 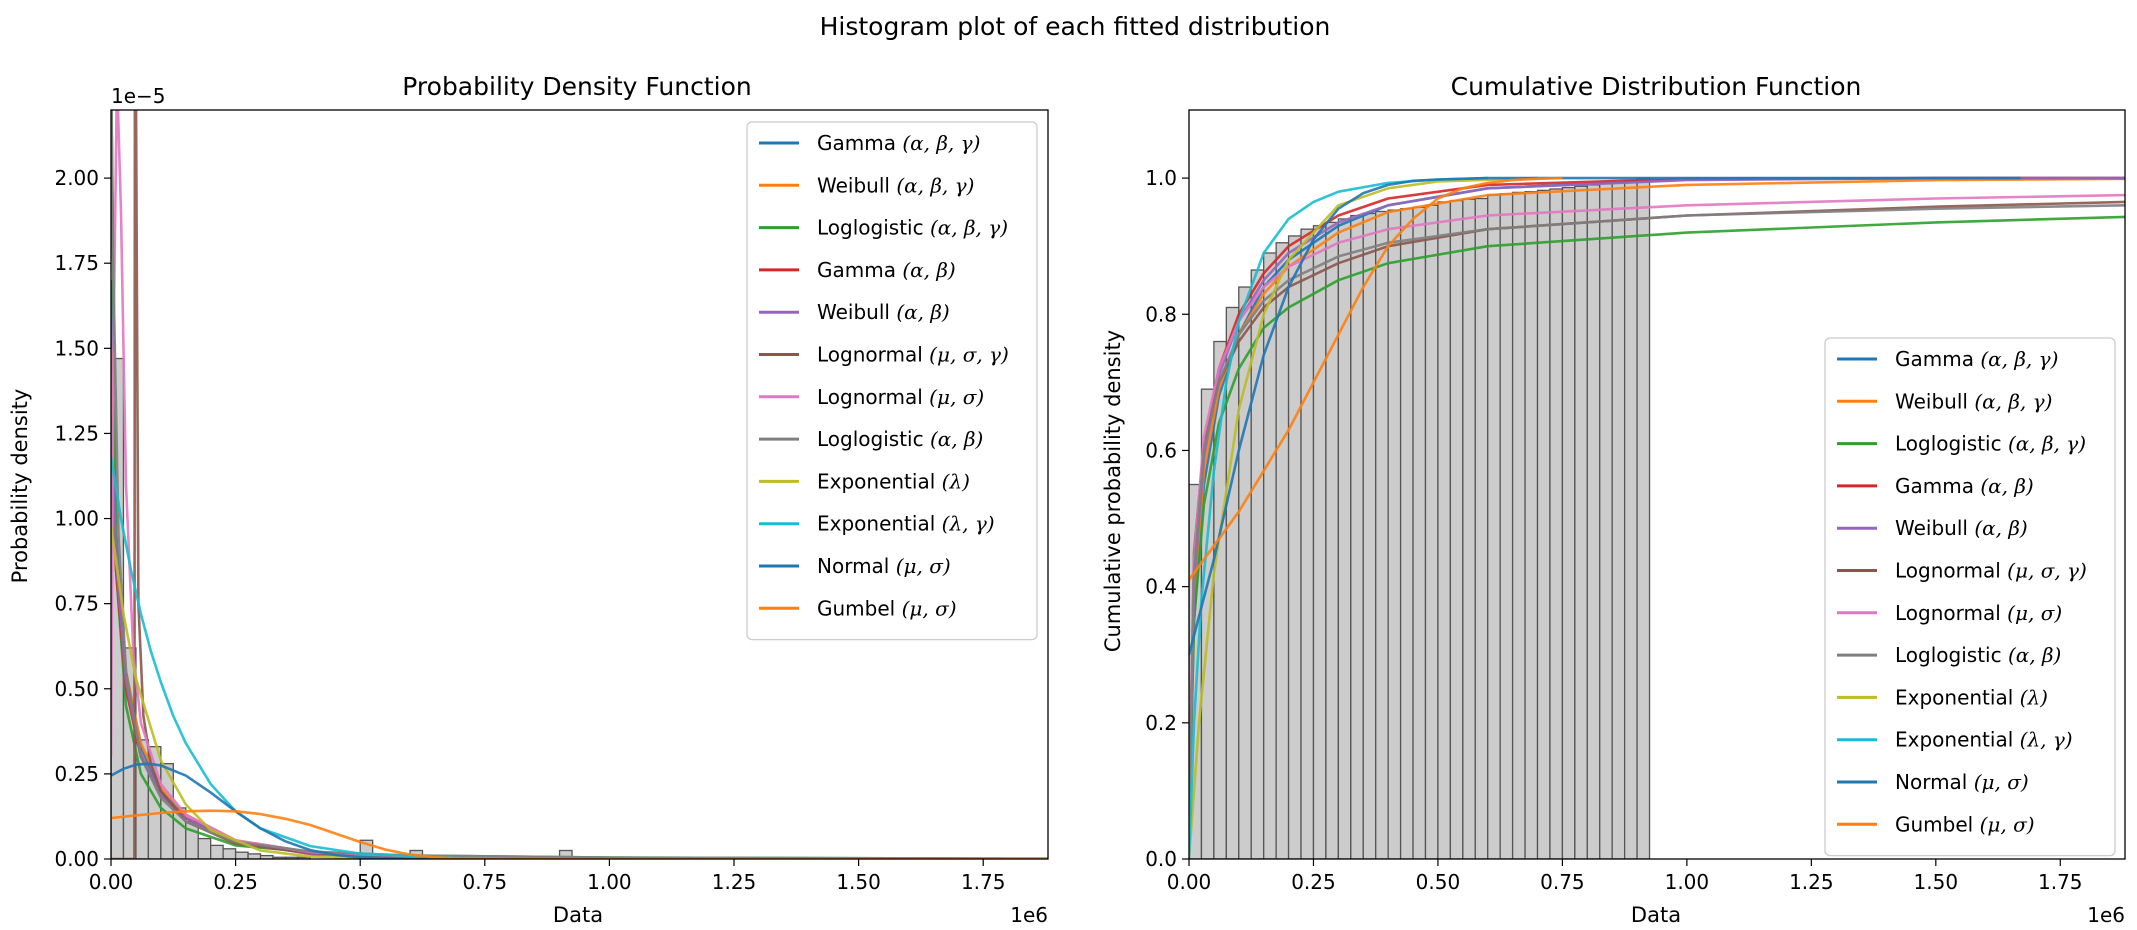 What do you see at coordinates (2060, 882) in the screenshot?
I see `cdf-x-tick-label: 1.75` at bounding box center [2060, 882].